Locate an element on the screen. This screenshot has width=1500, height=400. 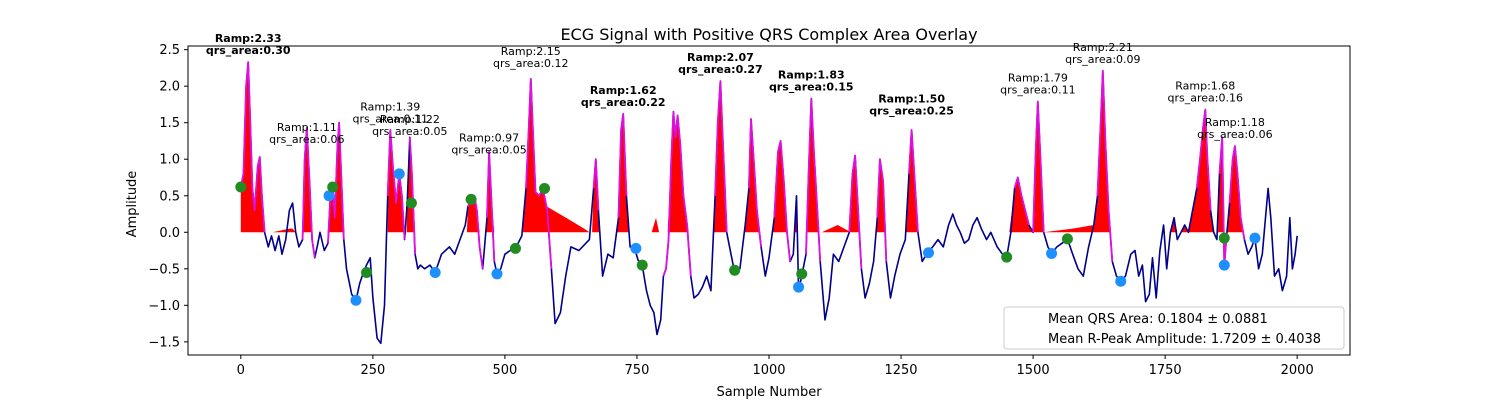
y-tick-label: 2.0 is located at coordinates (169, 87).